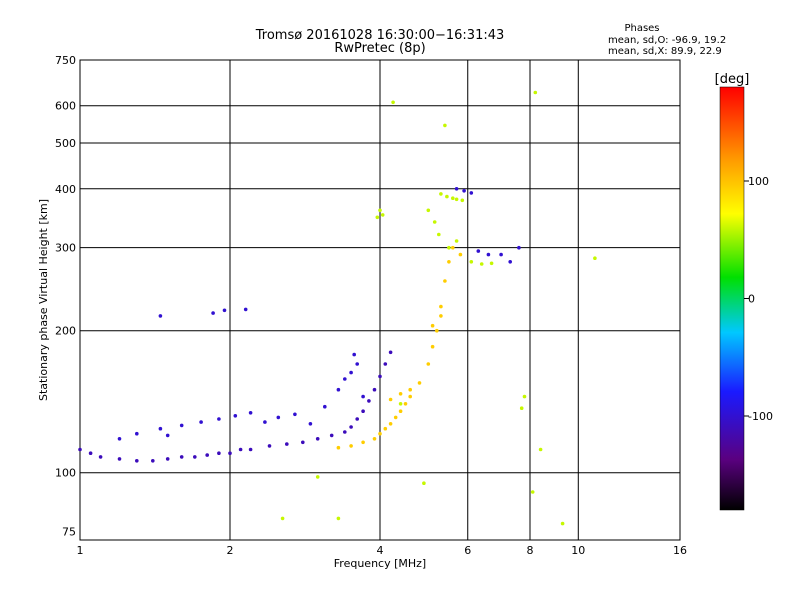 The image size is (800, 600). I want to click on x-tick-label: 16, so click(680, 550).